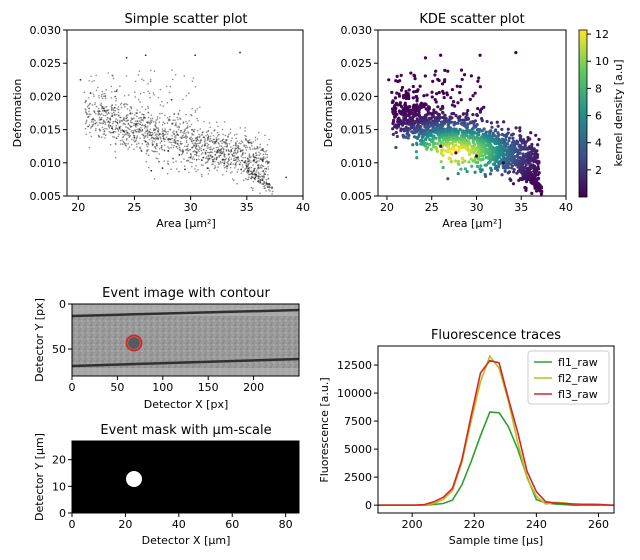  Describe the element at coordinates (602, 34) in the screenshot. I see `colorbar-tick-label: 12` at that location.